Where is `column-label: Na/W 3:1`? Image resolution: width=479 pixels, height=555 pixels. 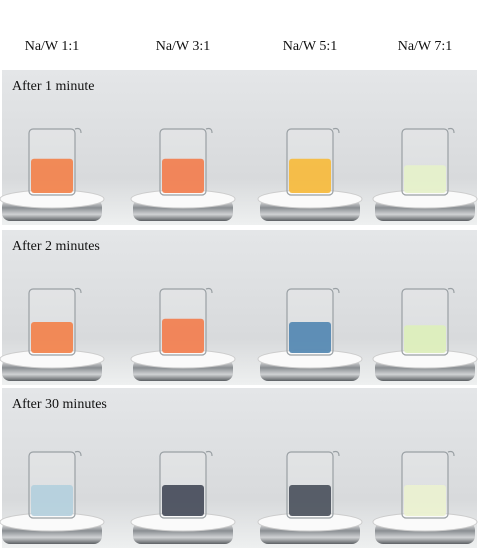
column-label: Na/W 3:1 is located at coordinates (183, 46).